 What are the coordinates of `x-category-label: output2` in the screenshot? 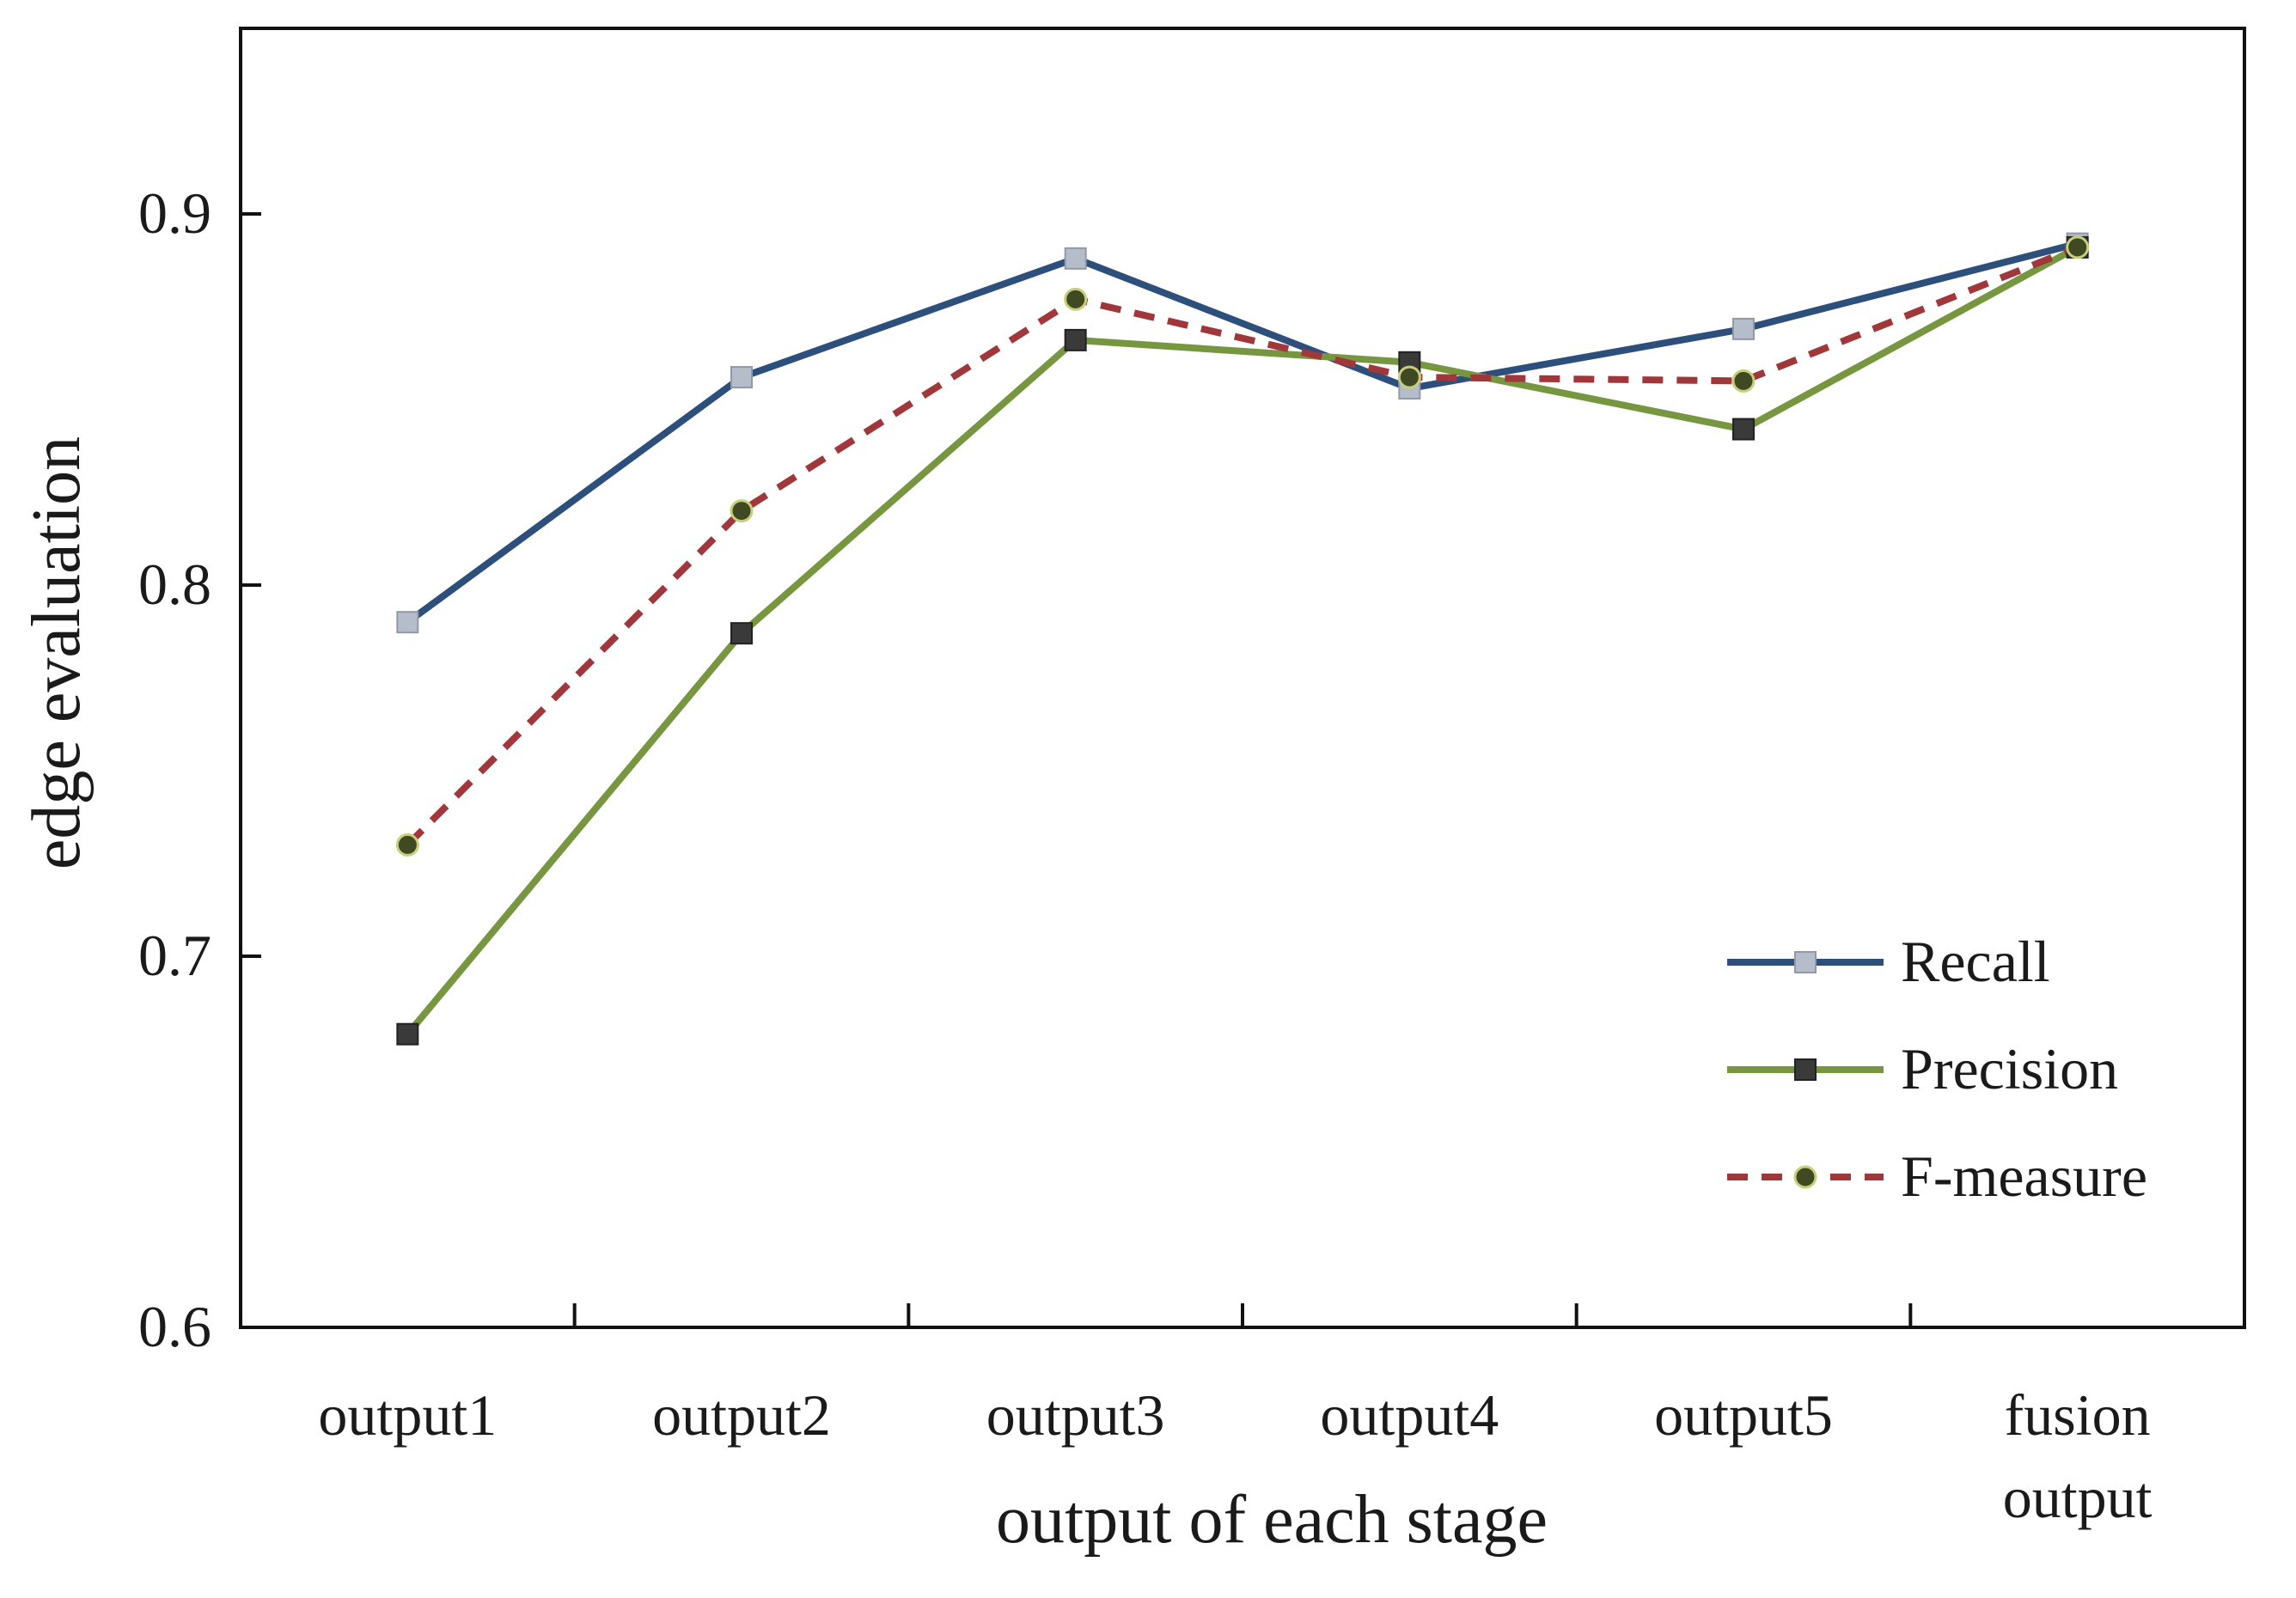 It's located at (741, 1415).